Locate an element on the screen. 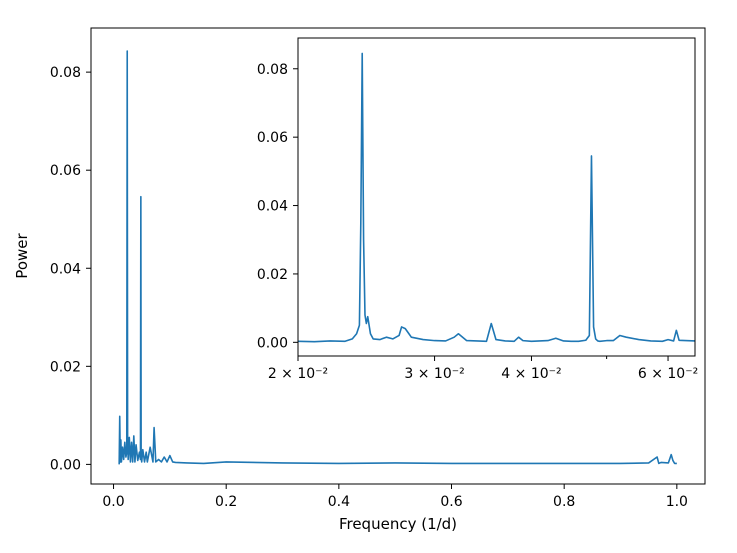  main-y-tick-label: 0.08 is located at coordinates (65, 73).